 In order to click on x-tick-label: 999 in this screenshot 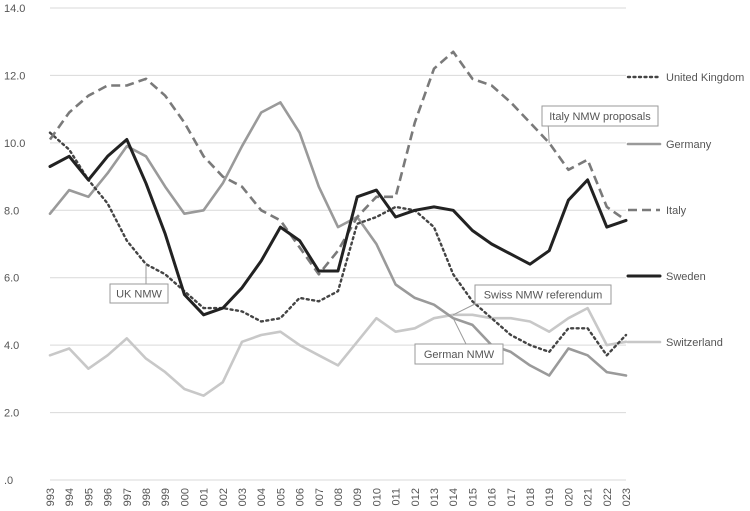, I will do `click(166, 497)`.